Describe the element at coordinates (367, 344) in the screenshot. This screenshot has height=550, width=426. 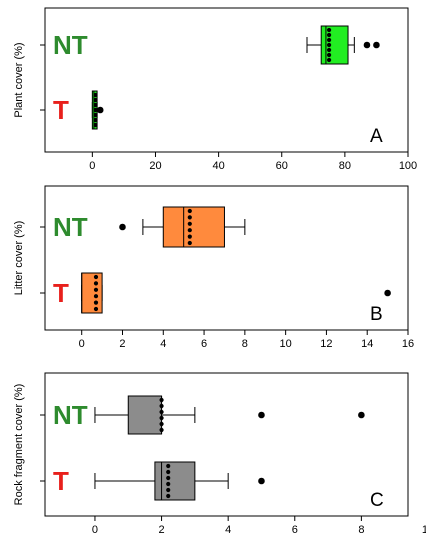
I see `x-tick-label: 14` at that location.